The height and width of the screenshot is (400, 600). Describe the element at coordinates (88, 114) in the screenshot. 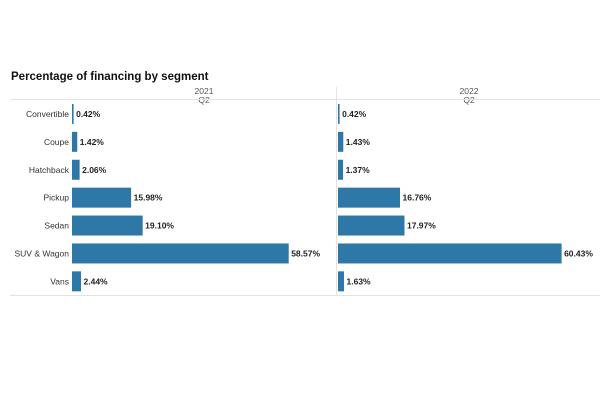

I see `data-label-2021-convertible: 0.42%` at that location.